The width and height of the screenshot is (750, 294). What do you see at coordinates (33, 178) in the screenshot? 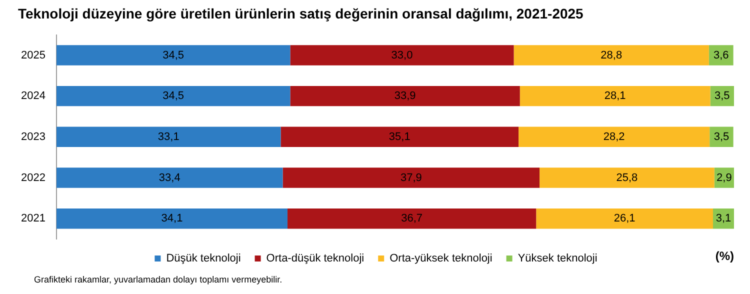
I see `y-tick-label: 2022` at bounding box center [33, 178].